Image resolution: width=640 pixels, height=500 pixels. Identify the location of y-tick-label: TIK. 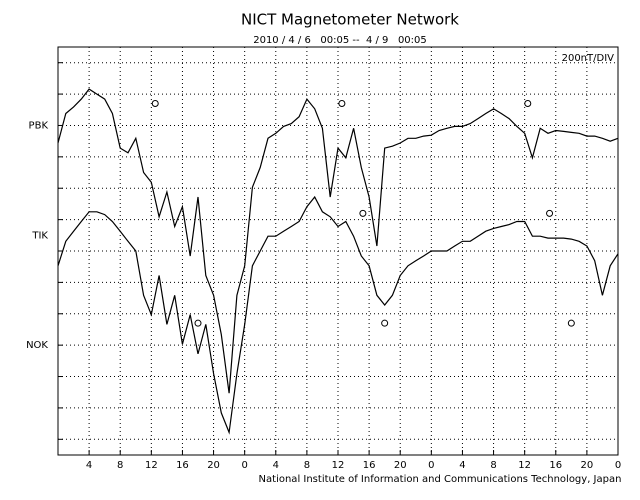
(39, 235).